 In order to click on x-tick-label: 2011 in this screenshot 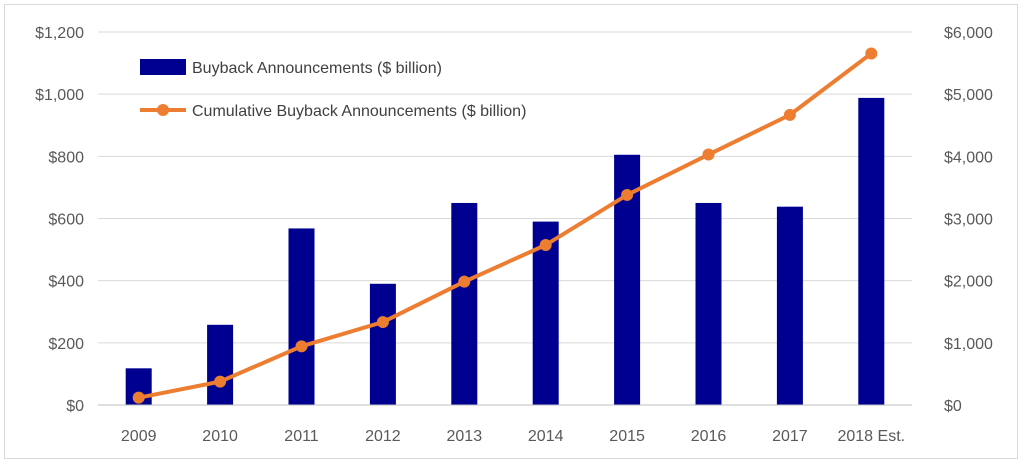, I will do `click(301, 436)`.